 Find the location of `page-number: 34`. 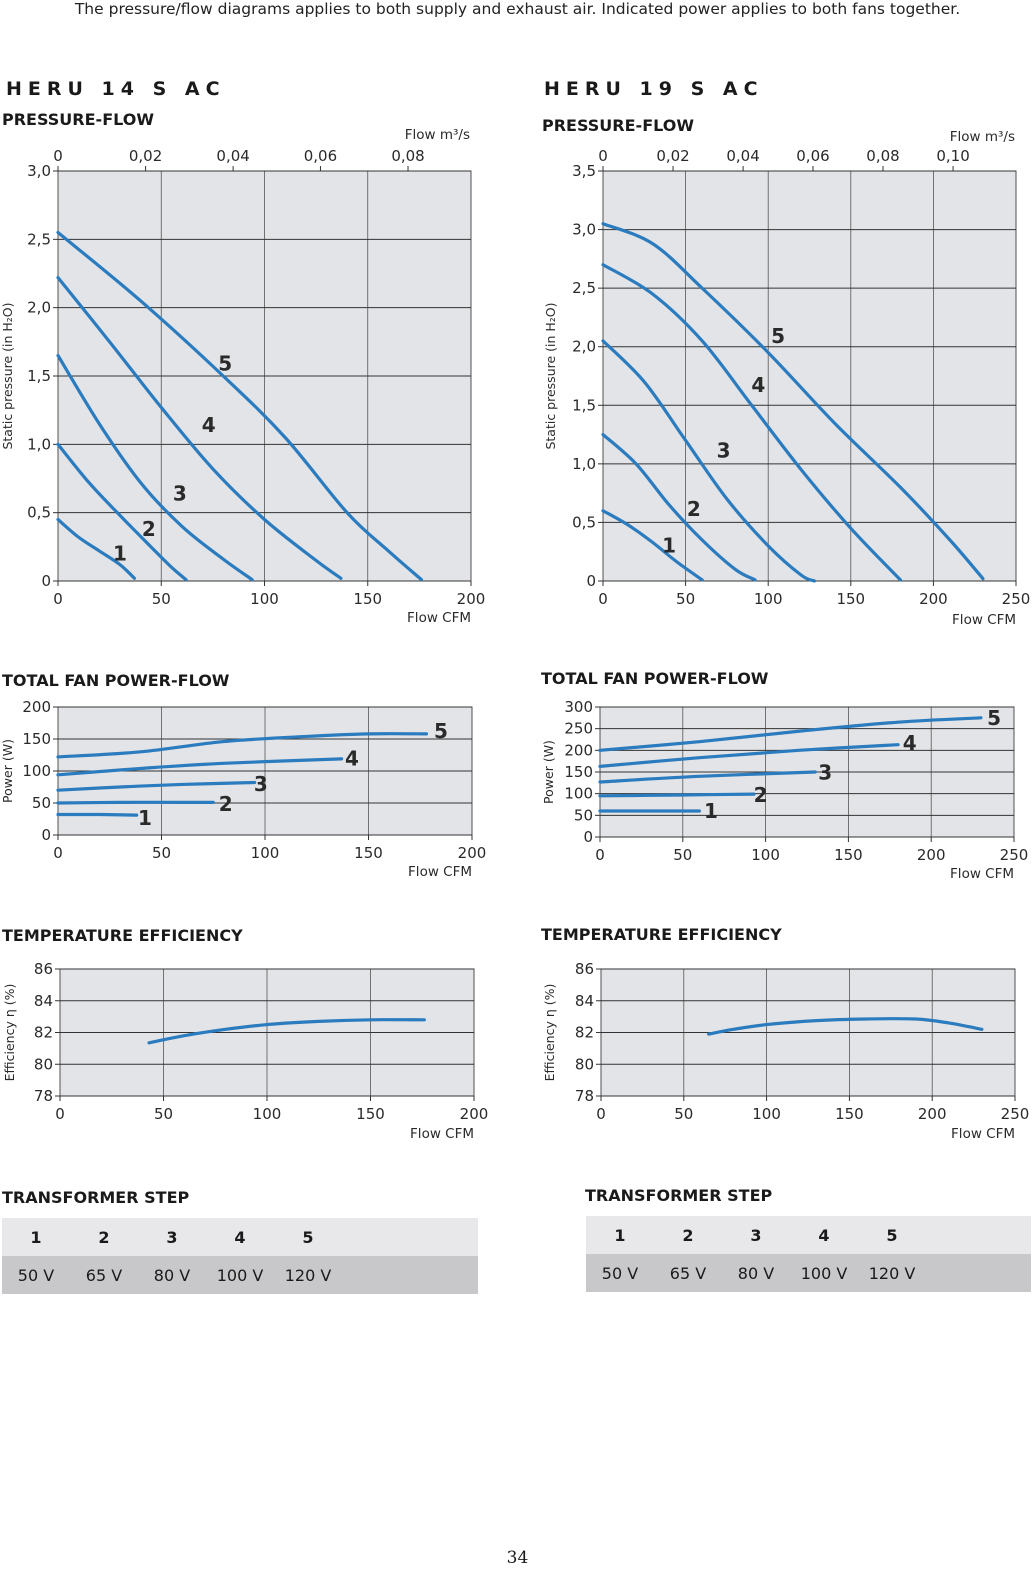

page-number: 34 is located at coordinates (517, 1558).